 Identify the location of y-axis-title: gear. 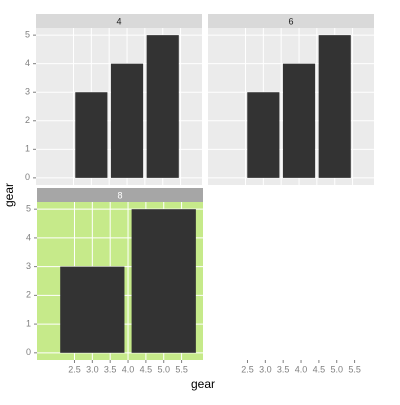
(9, 195).